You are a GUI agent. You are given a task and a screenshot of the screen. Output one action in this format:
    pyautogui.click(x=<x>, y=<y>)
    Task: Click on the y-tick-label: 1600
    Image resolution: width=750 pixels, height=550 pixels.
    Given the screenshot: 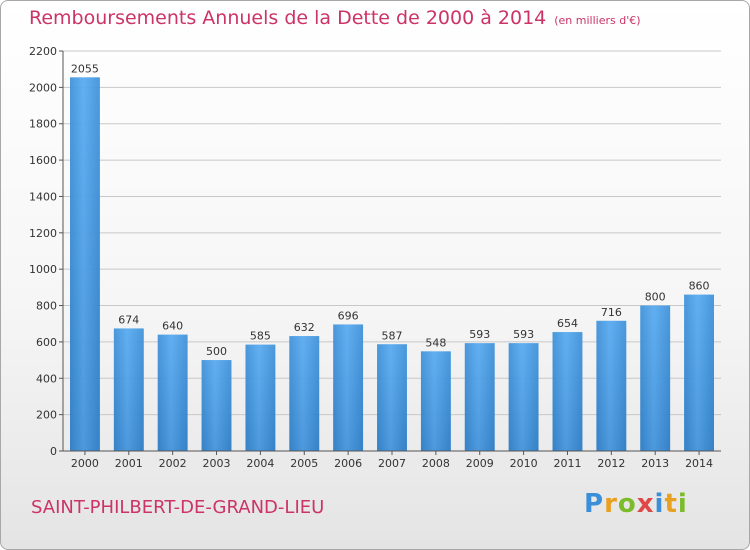 What is the action you would take?
    pyautogui.click(x=43, y=160)
    